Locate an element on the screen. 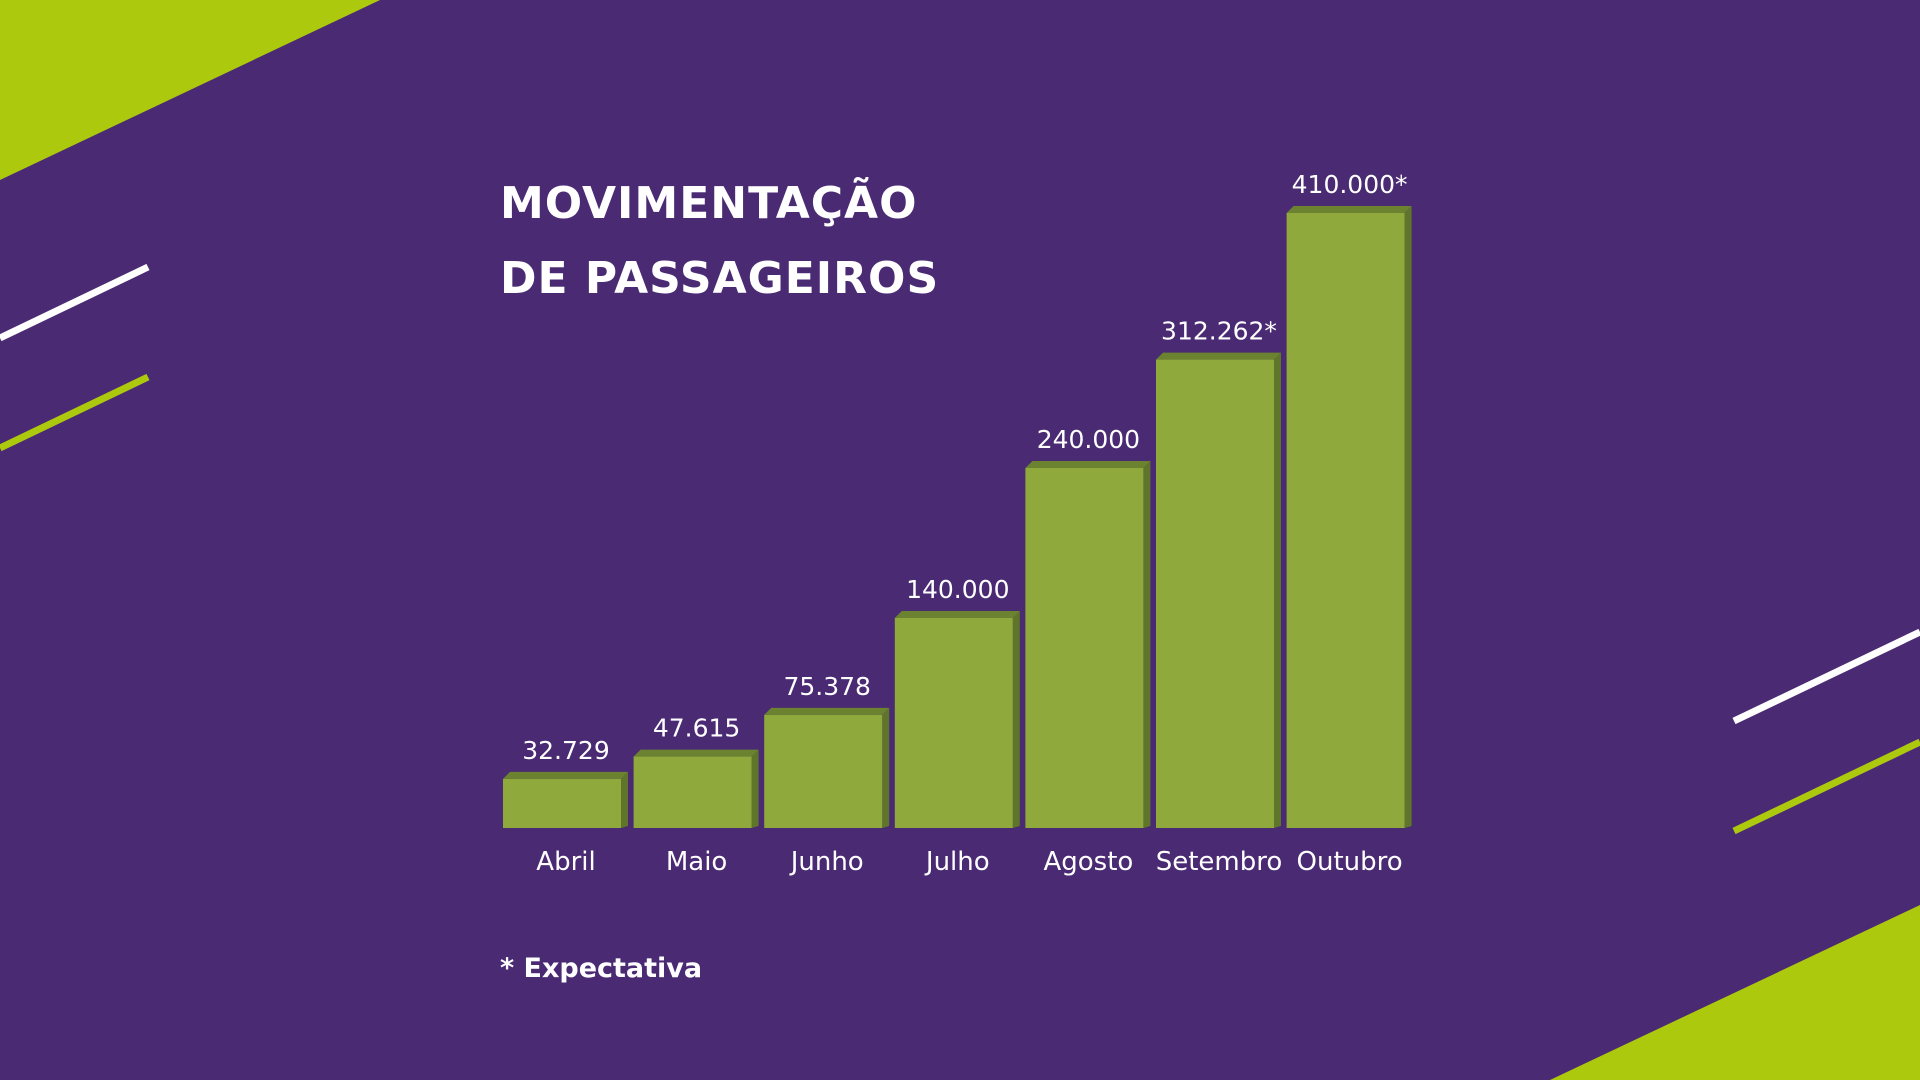  bar-group-julho: 140.000 Julho is located at coordinates (957, 726).